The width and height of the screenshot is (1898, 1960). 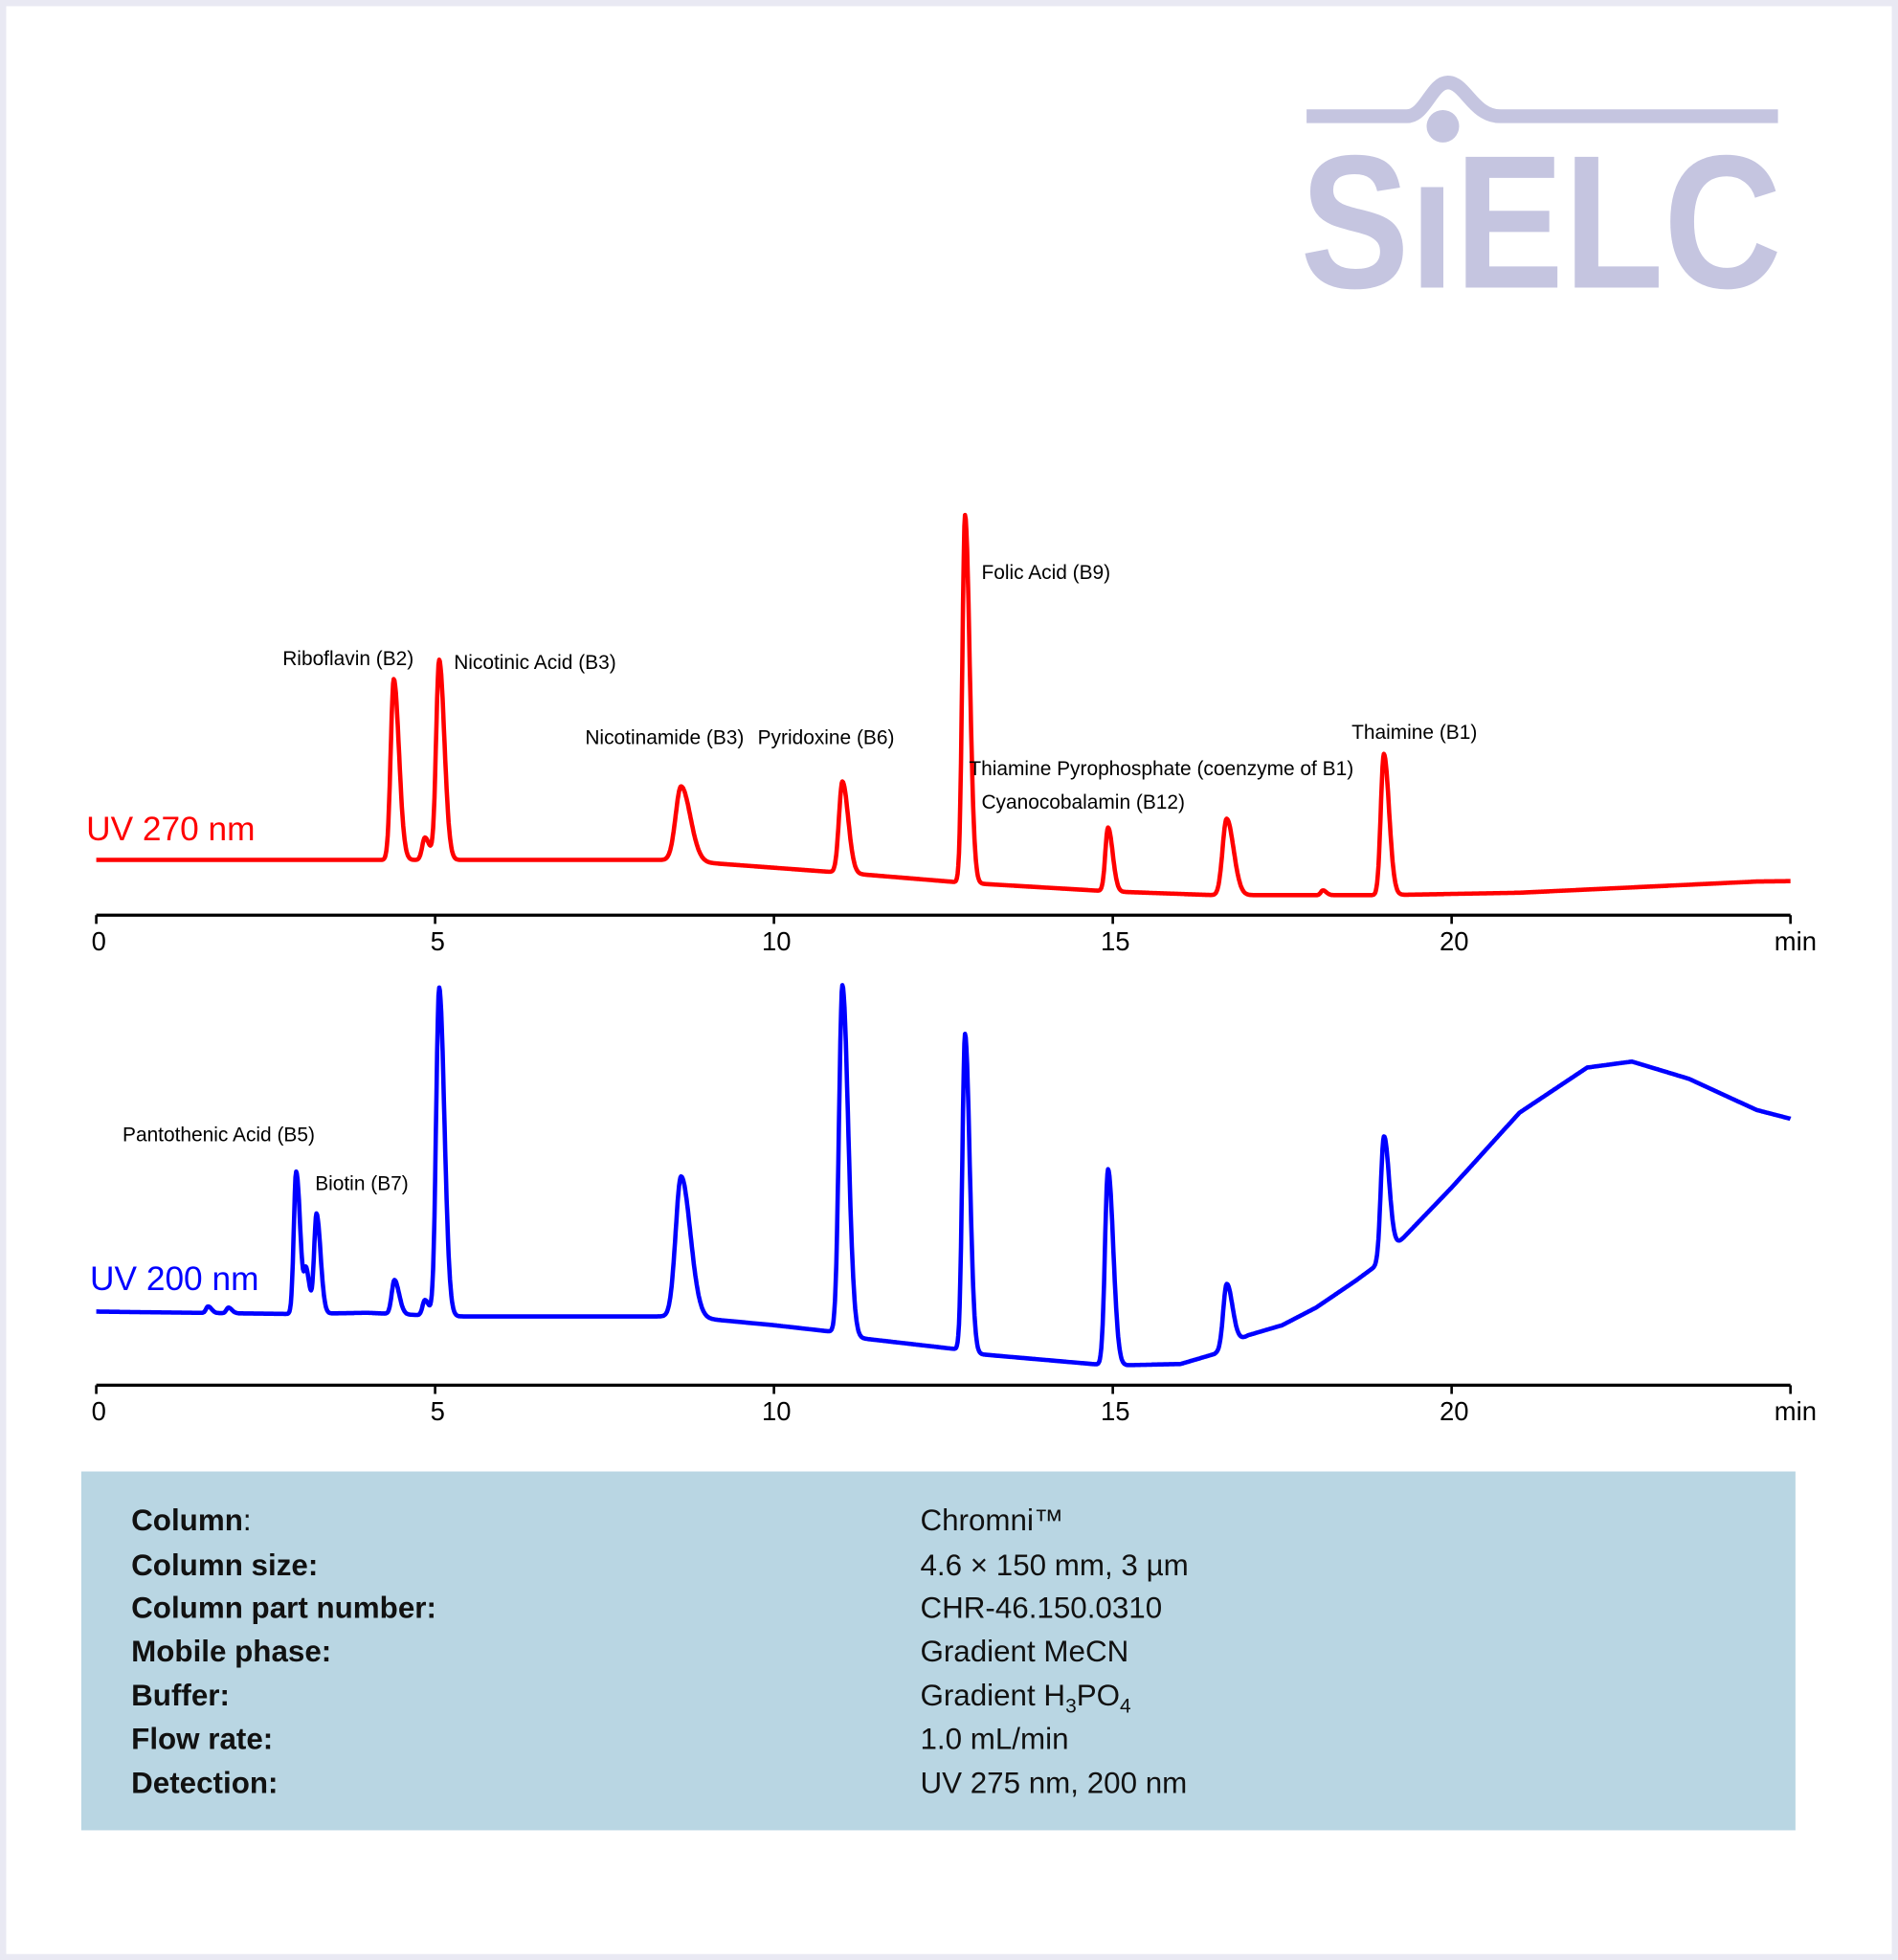 What do you see at coordinates (1046, 573) in the screenshot?
I see `peak-label: Folic Acid (B9)` at bounding box center [1046, 573].